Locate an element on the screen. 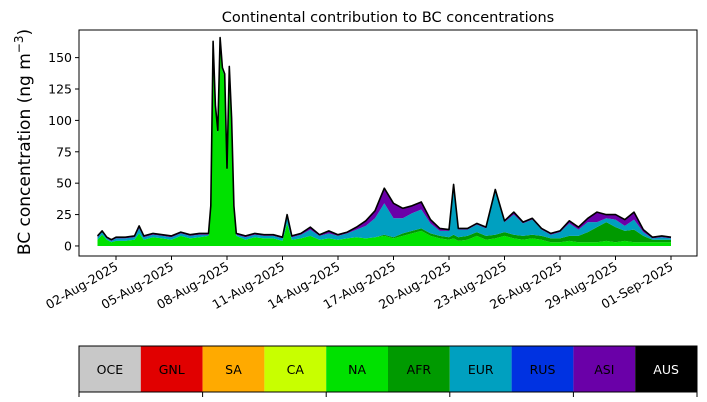  y-tick-label: 100 is located at coordinates (60, 120).